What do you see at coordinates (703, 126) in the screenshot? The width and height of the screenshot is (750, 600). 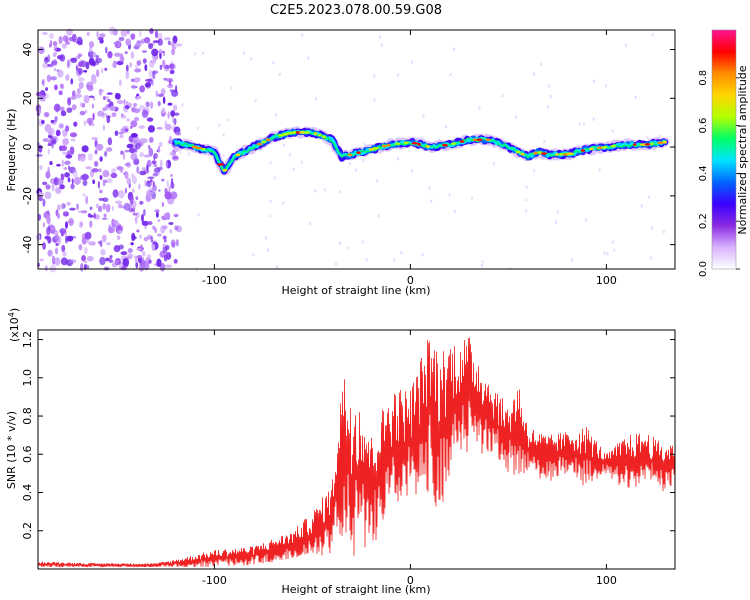 I see `colorbar-tick-label: 0.6` at bounding box center [703, 126].